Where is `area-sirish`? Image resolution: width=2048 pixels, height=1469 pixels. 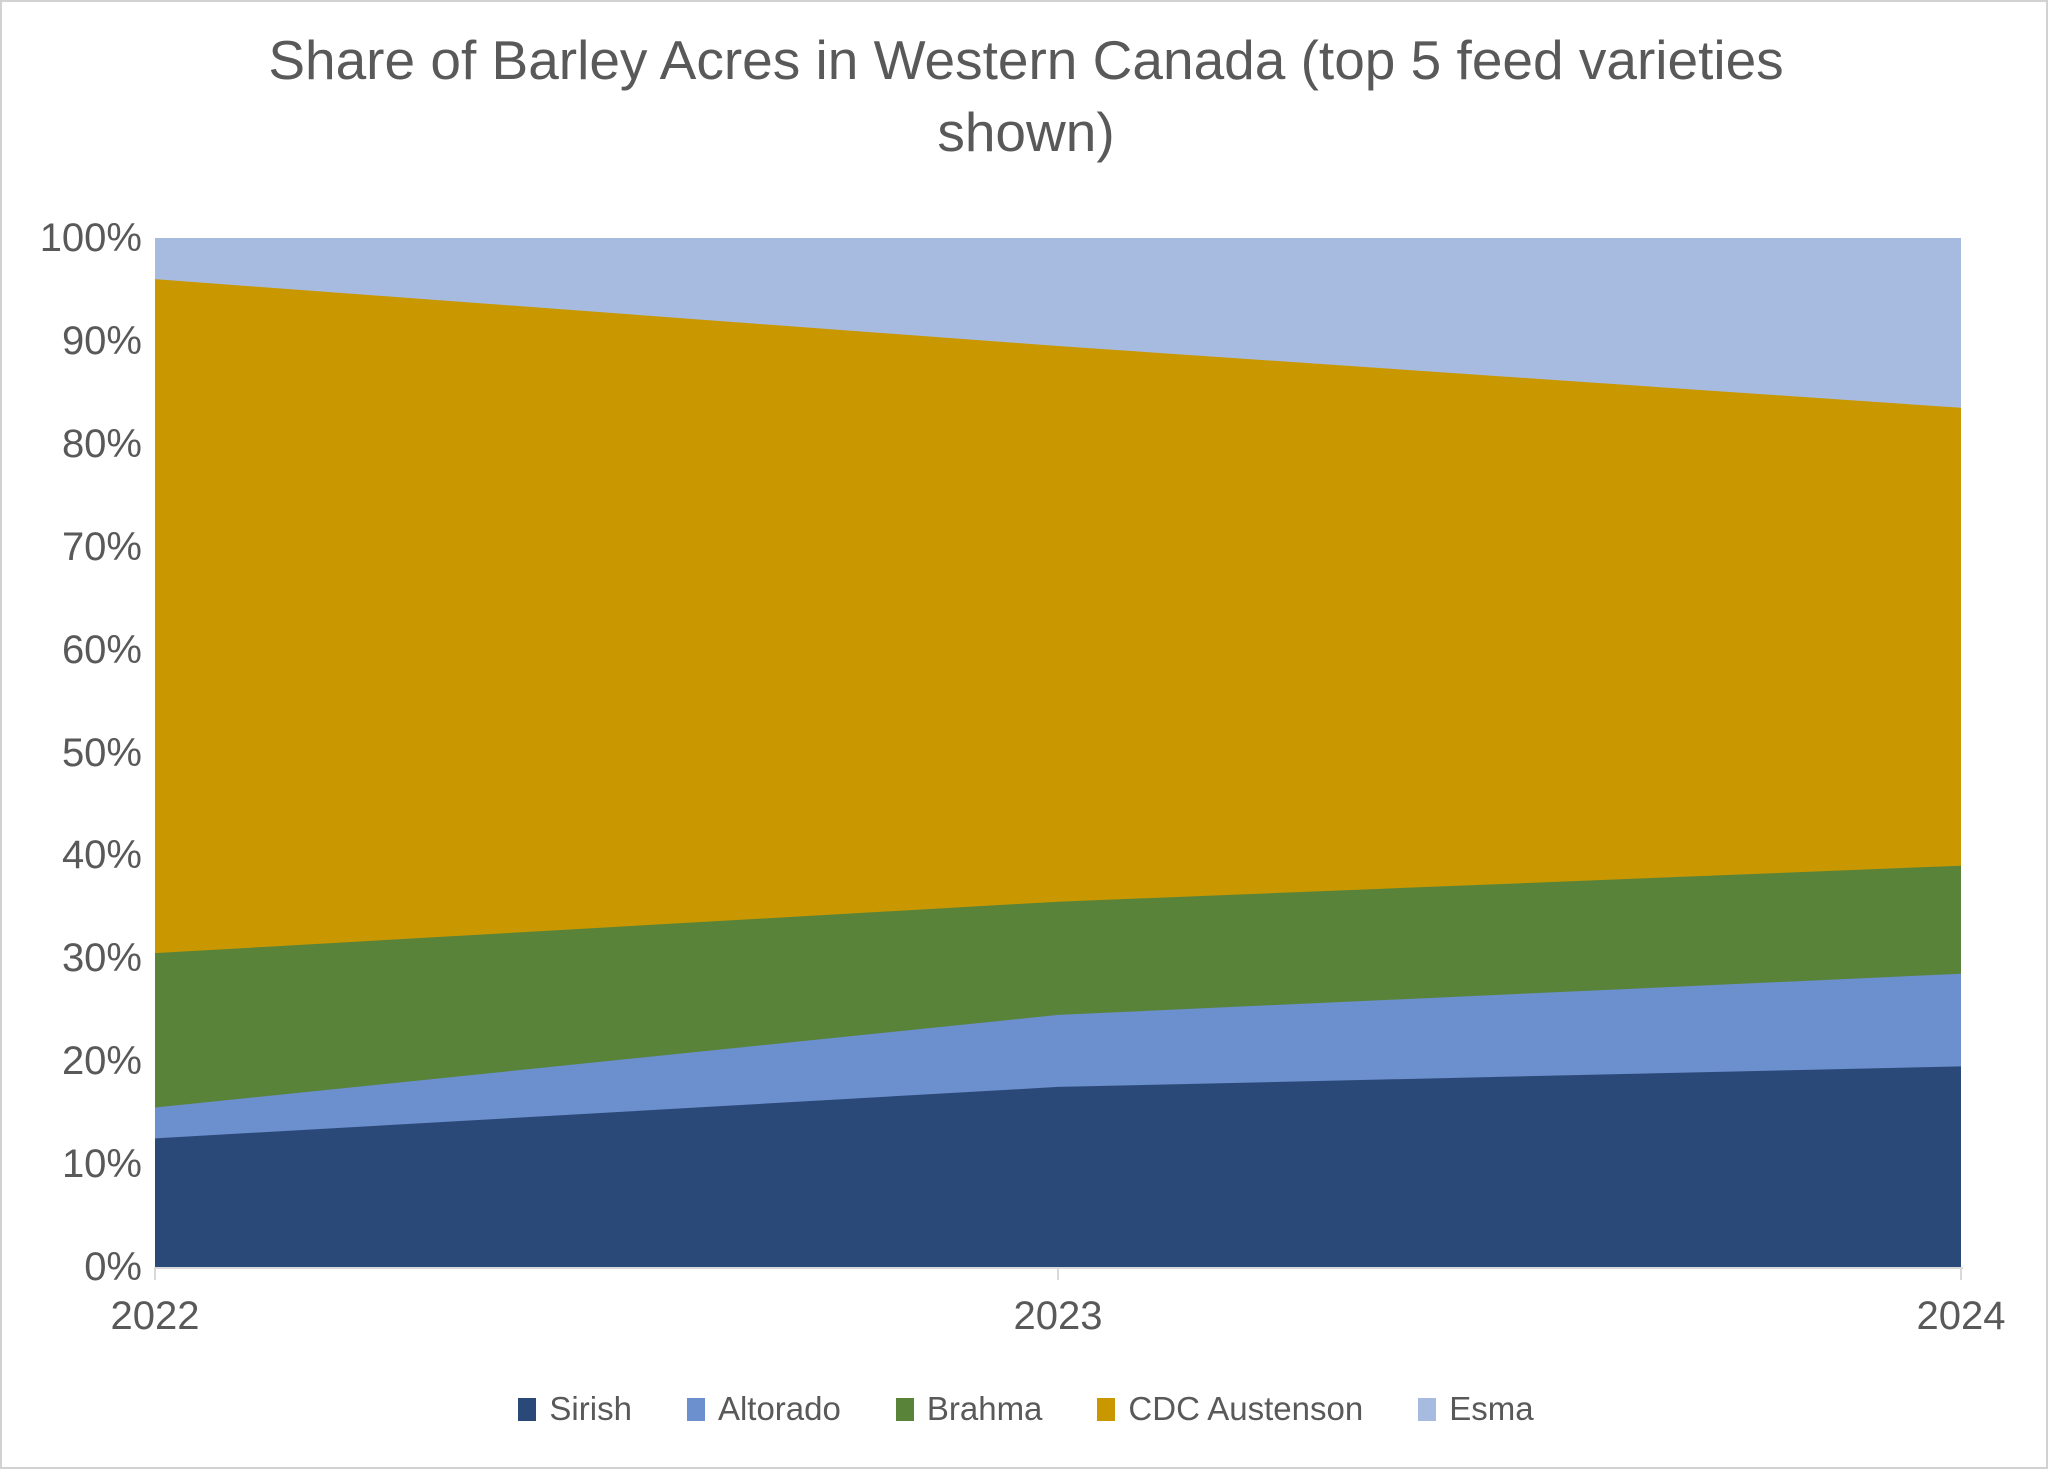
area-sirish is located at coordinates (1058, 1166).